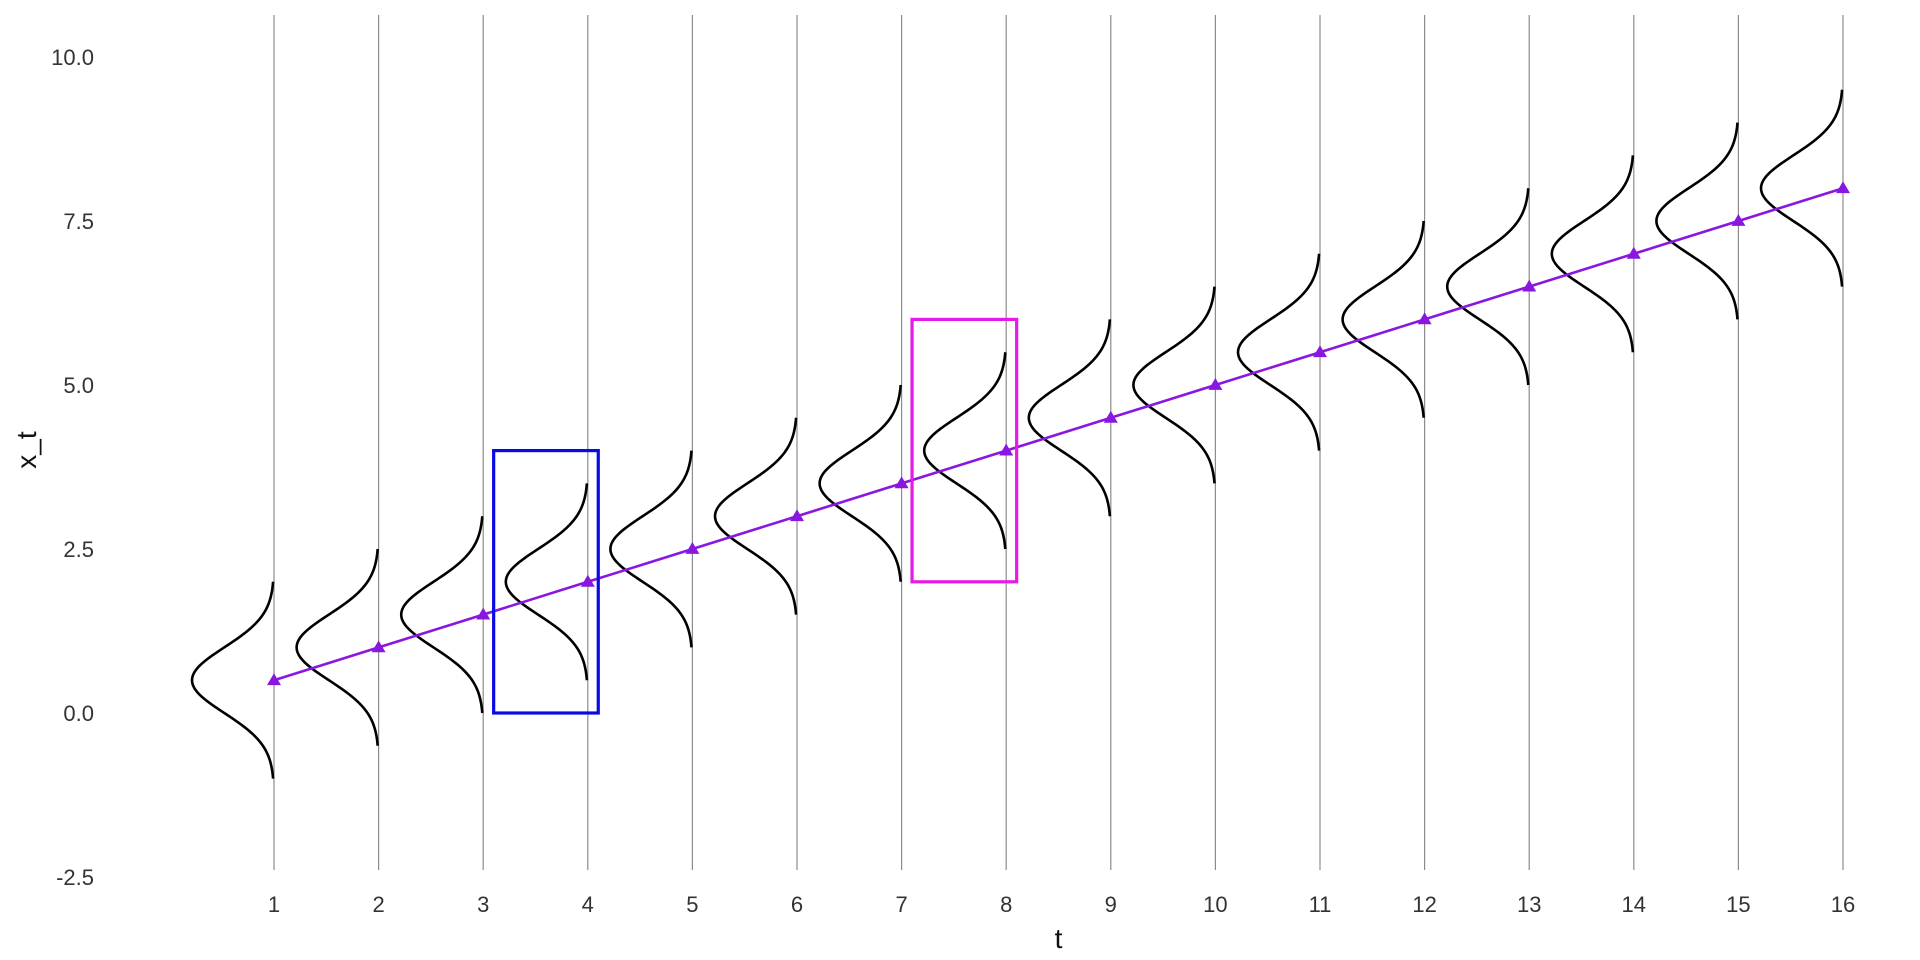  What do you see at coordinates (1320, 904) in the screenshot?
I see `x-tick-label: 11` at bounding box center [1320, 904].